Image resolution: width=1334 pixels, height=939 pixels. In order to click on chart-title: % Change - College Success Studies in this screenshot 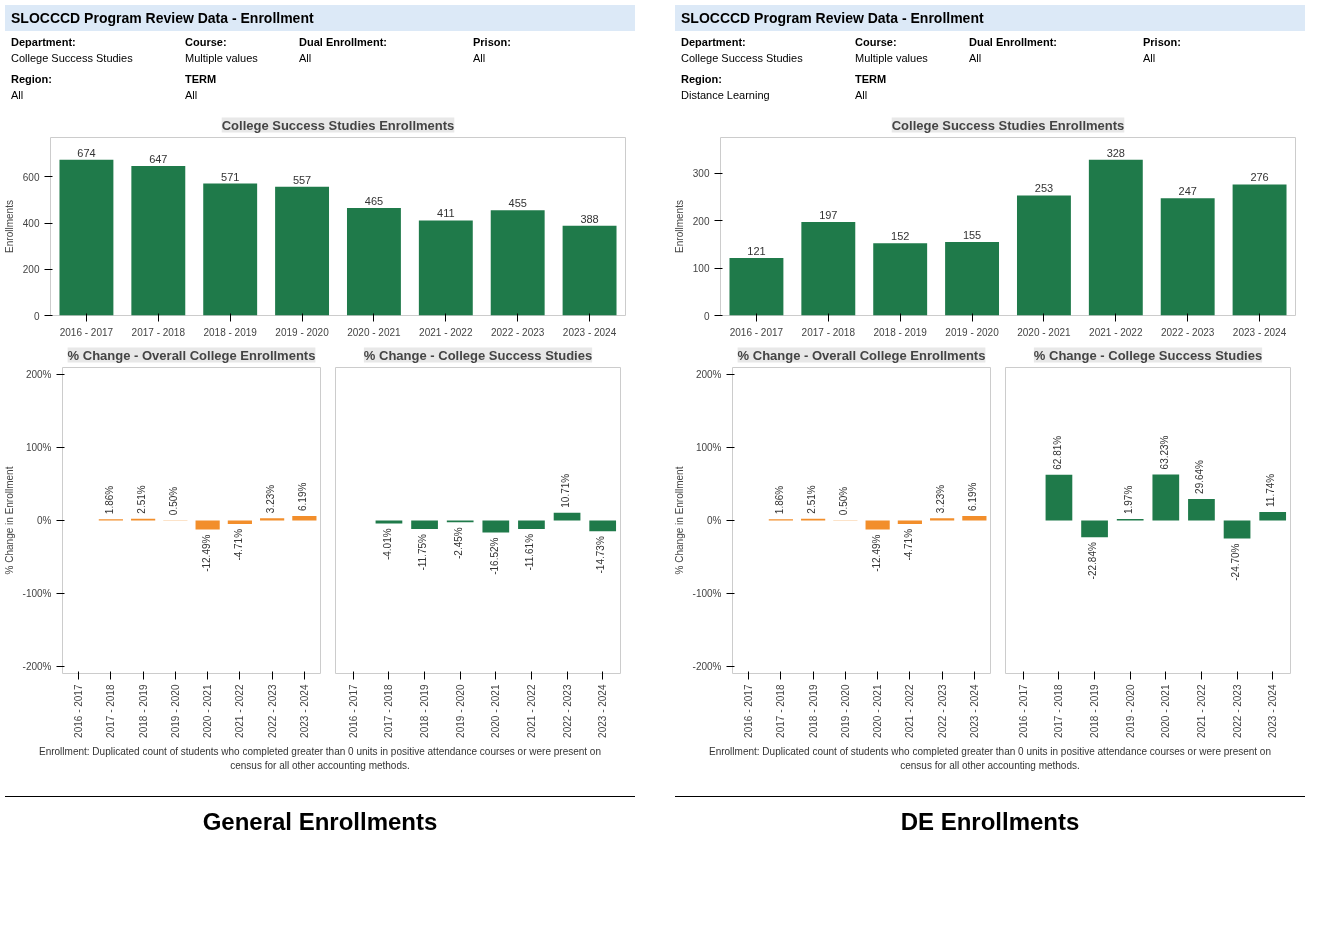, I will do `click(1148, 355)`.